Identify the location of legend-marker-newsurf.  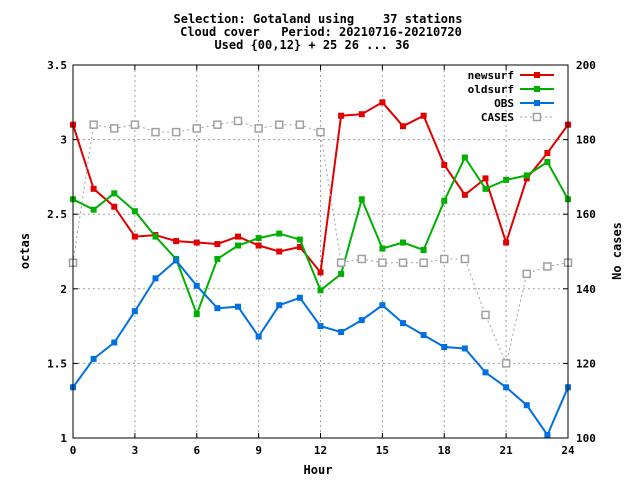
(537, 75).